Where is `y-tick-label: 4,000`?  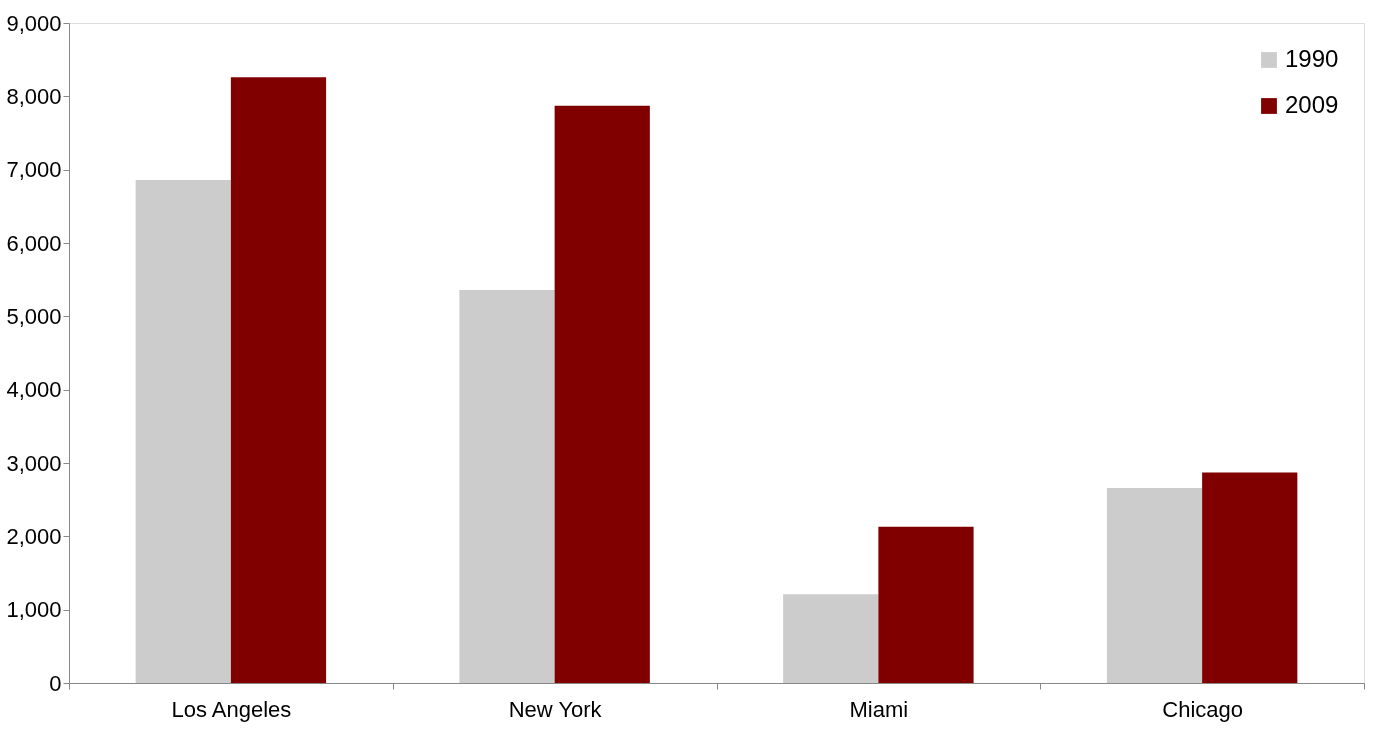
y-tick-label: 4,000 is located at coordinates (34, 390).